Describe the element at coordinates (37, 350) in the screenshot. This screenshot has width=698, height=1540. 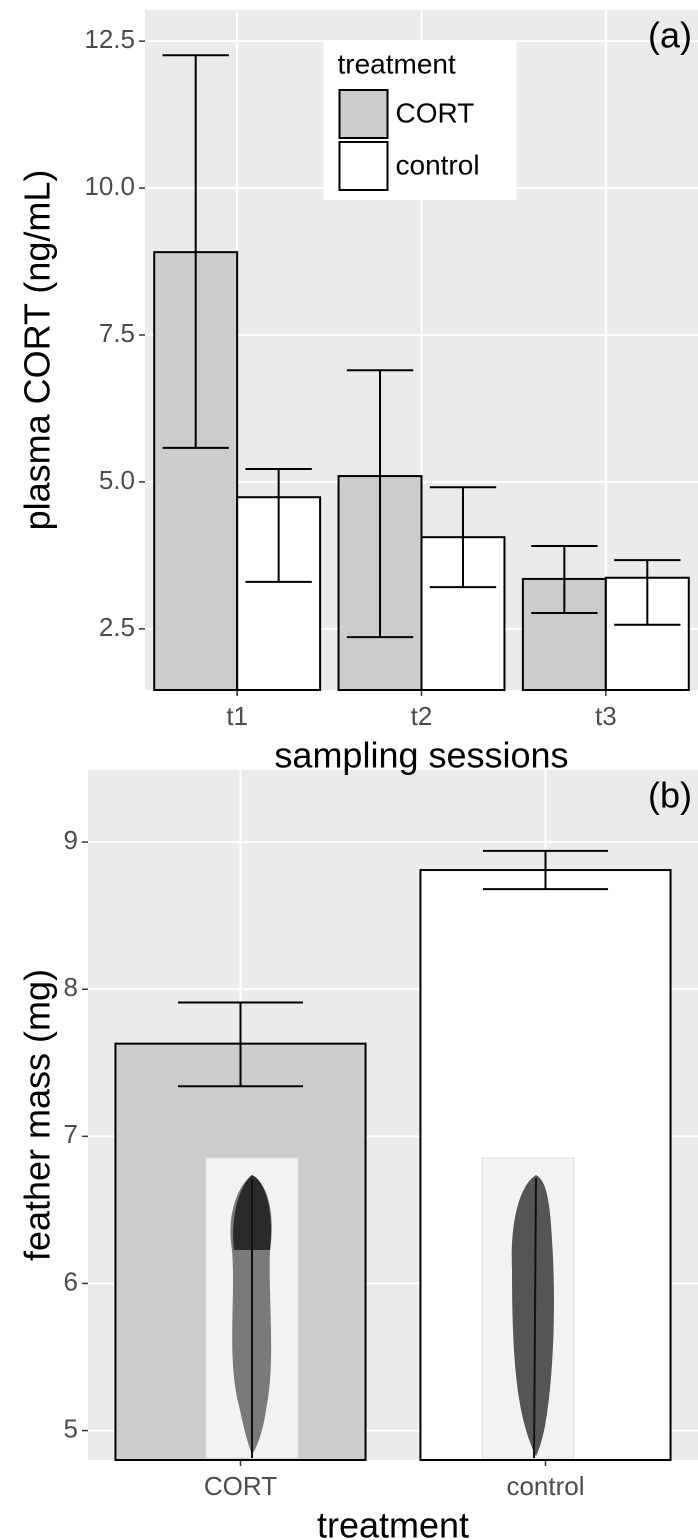
I see `y-axis-title: plasma CORT (ng/mL)` at that location.